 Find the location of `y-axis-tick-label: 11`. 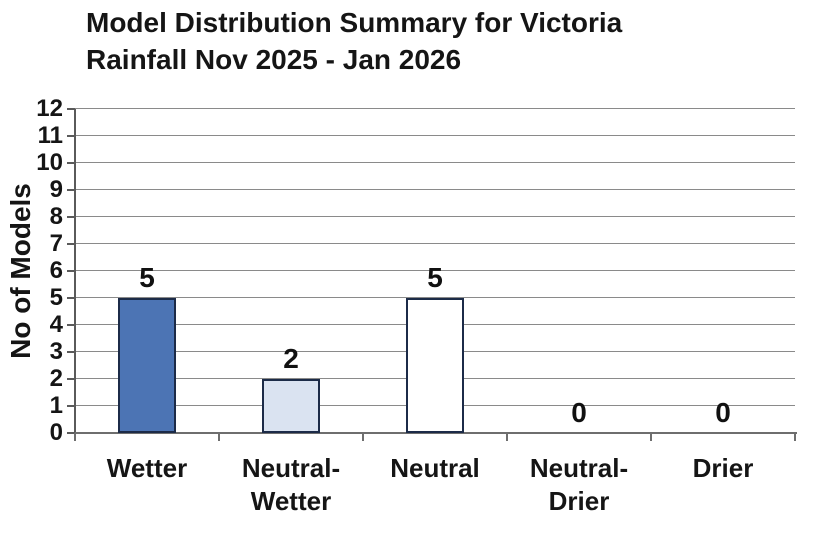

y-axis-tick-label: 11 is located at coordinates (50, 135).